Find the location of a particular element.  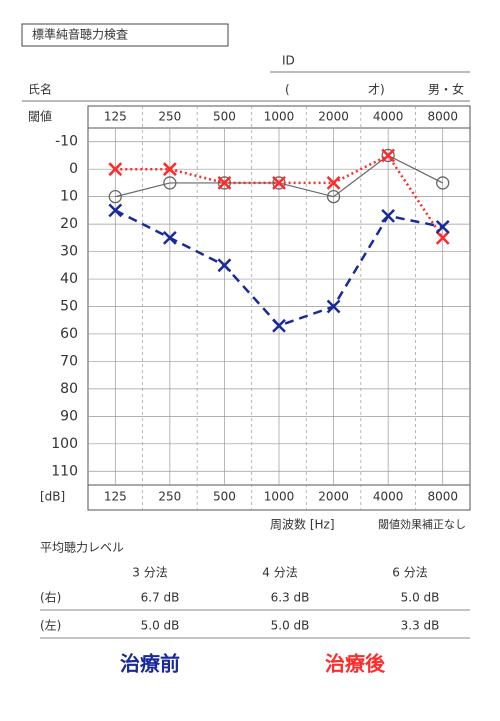

note: 閾値効果補正なし is located at coordinates (422, 524).